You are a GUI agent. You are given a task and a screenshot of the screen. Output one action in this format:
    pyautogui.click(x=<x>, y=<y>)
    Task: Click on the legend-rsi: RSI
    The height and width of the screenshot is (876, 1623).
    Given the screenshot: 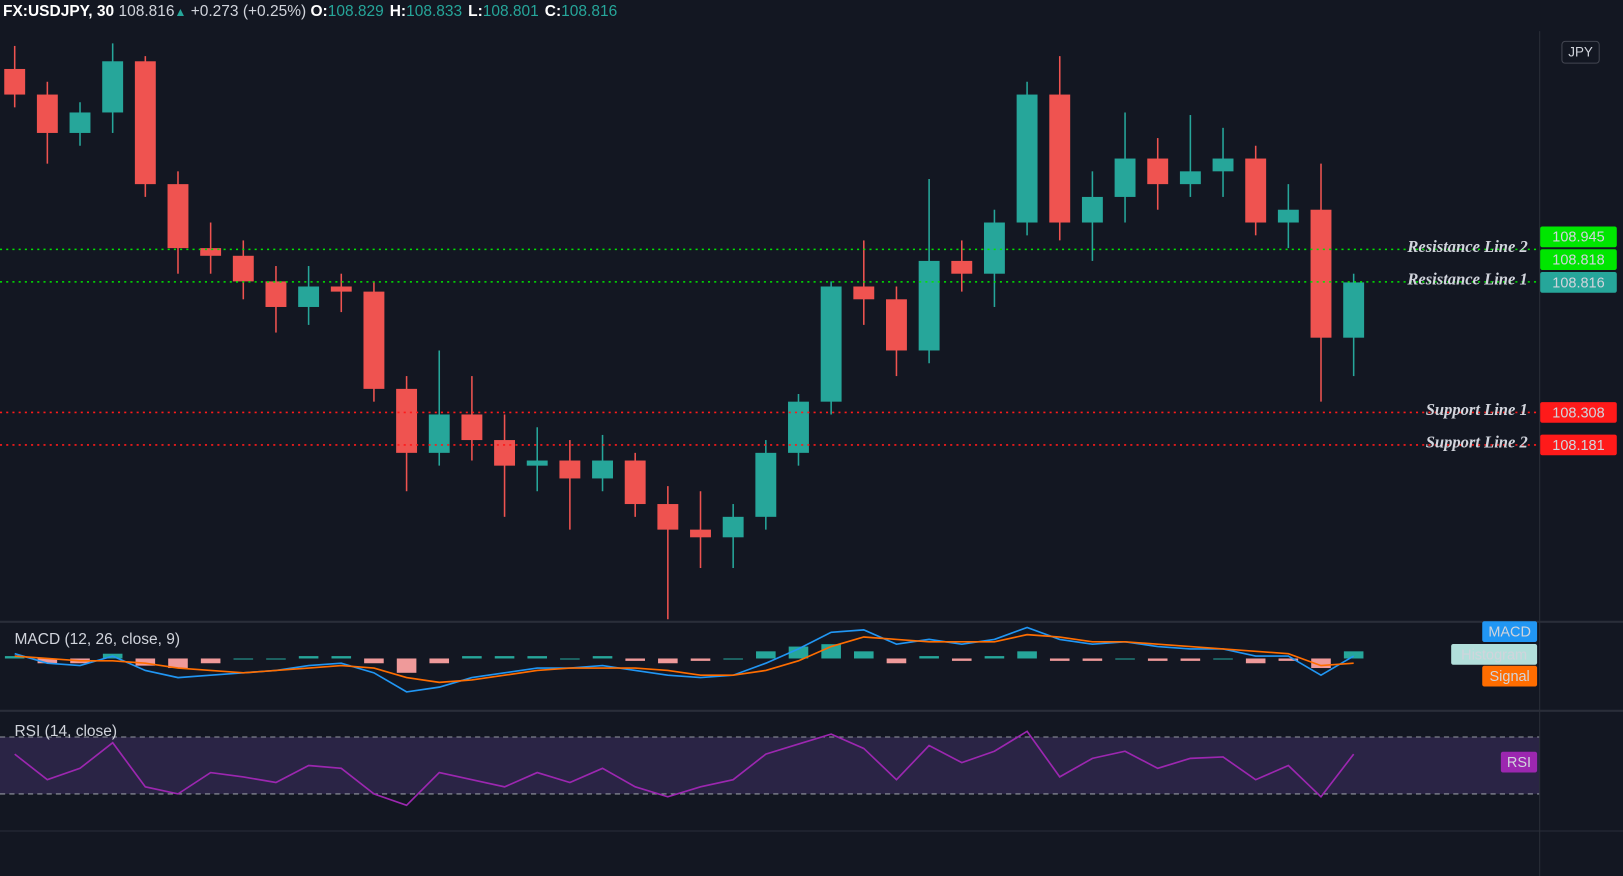 What is the action you would take?
    pyautogui.click(x=1519, y=763)
    